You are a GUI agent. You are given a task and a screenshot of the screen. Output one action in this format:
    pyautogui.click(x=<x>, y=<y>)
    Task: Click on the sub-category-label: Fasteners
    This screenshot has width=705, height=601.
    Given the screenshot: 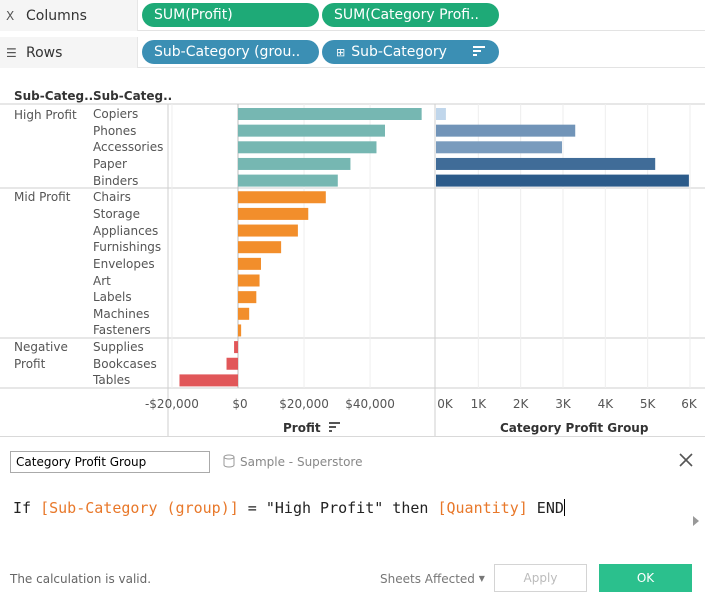 What is the action you would take?
    pyautogui.click(x=122, y=330)
    